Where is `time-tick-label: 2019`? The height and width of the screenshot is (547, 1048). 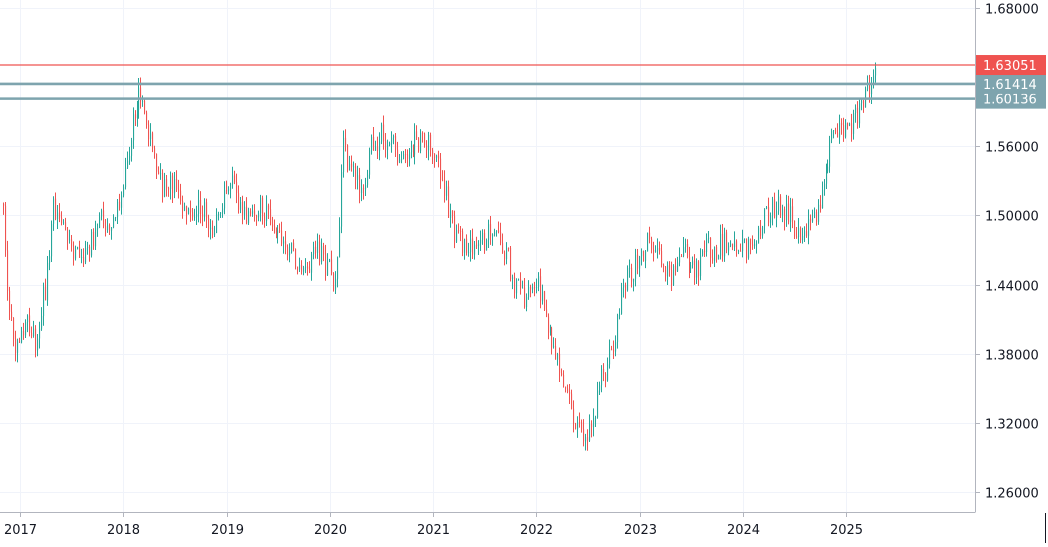 time-tick-label: 2019 is located at coordinates (227, 530).